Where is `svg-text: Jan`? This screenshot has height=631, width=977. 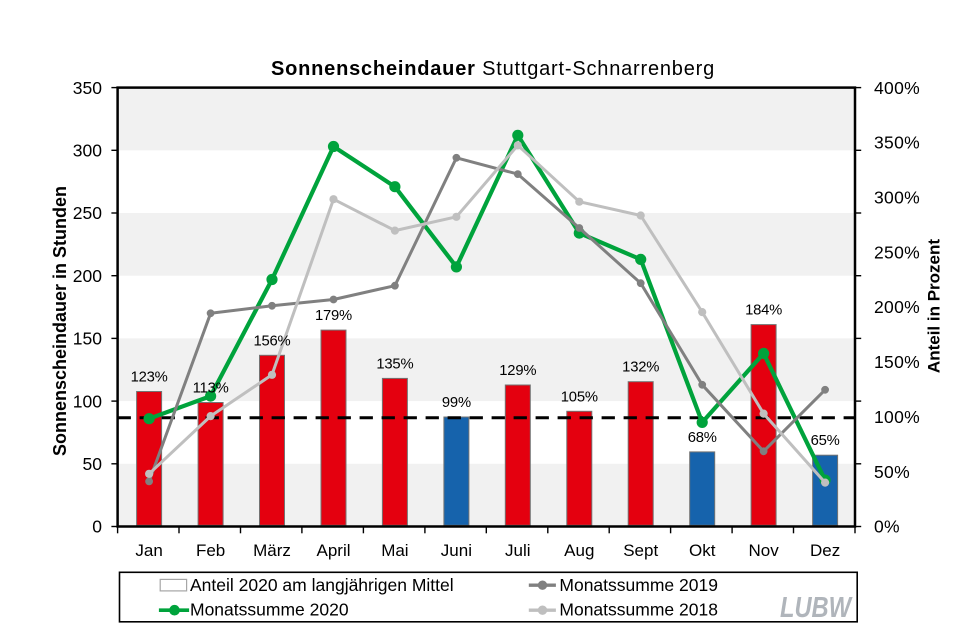 svg-text: Jan is located at coordinates (148, 550).